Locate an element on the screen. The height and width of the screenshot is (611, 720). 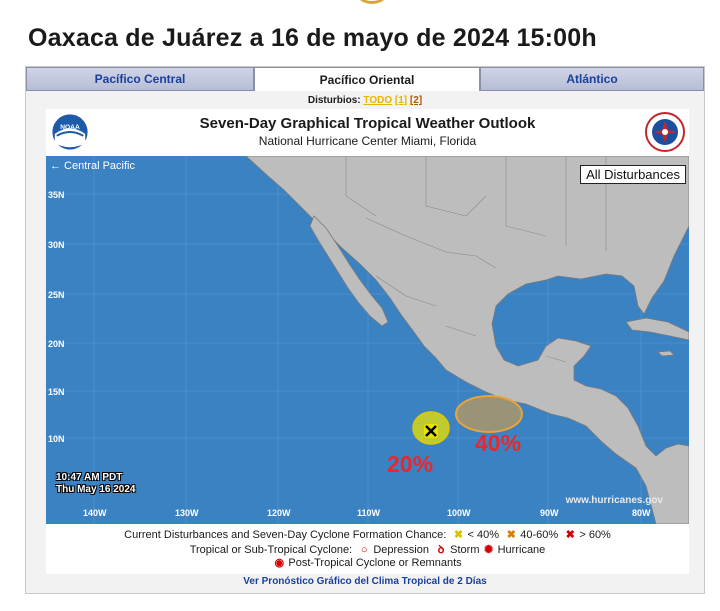
svg-text: NOAA is located at coordinates (70, 127).